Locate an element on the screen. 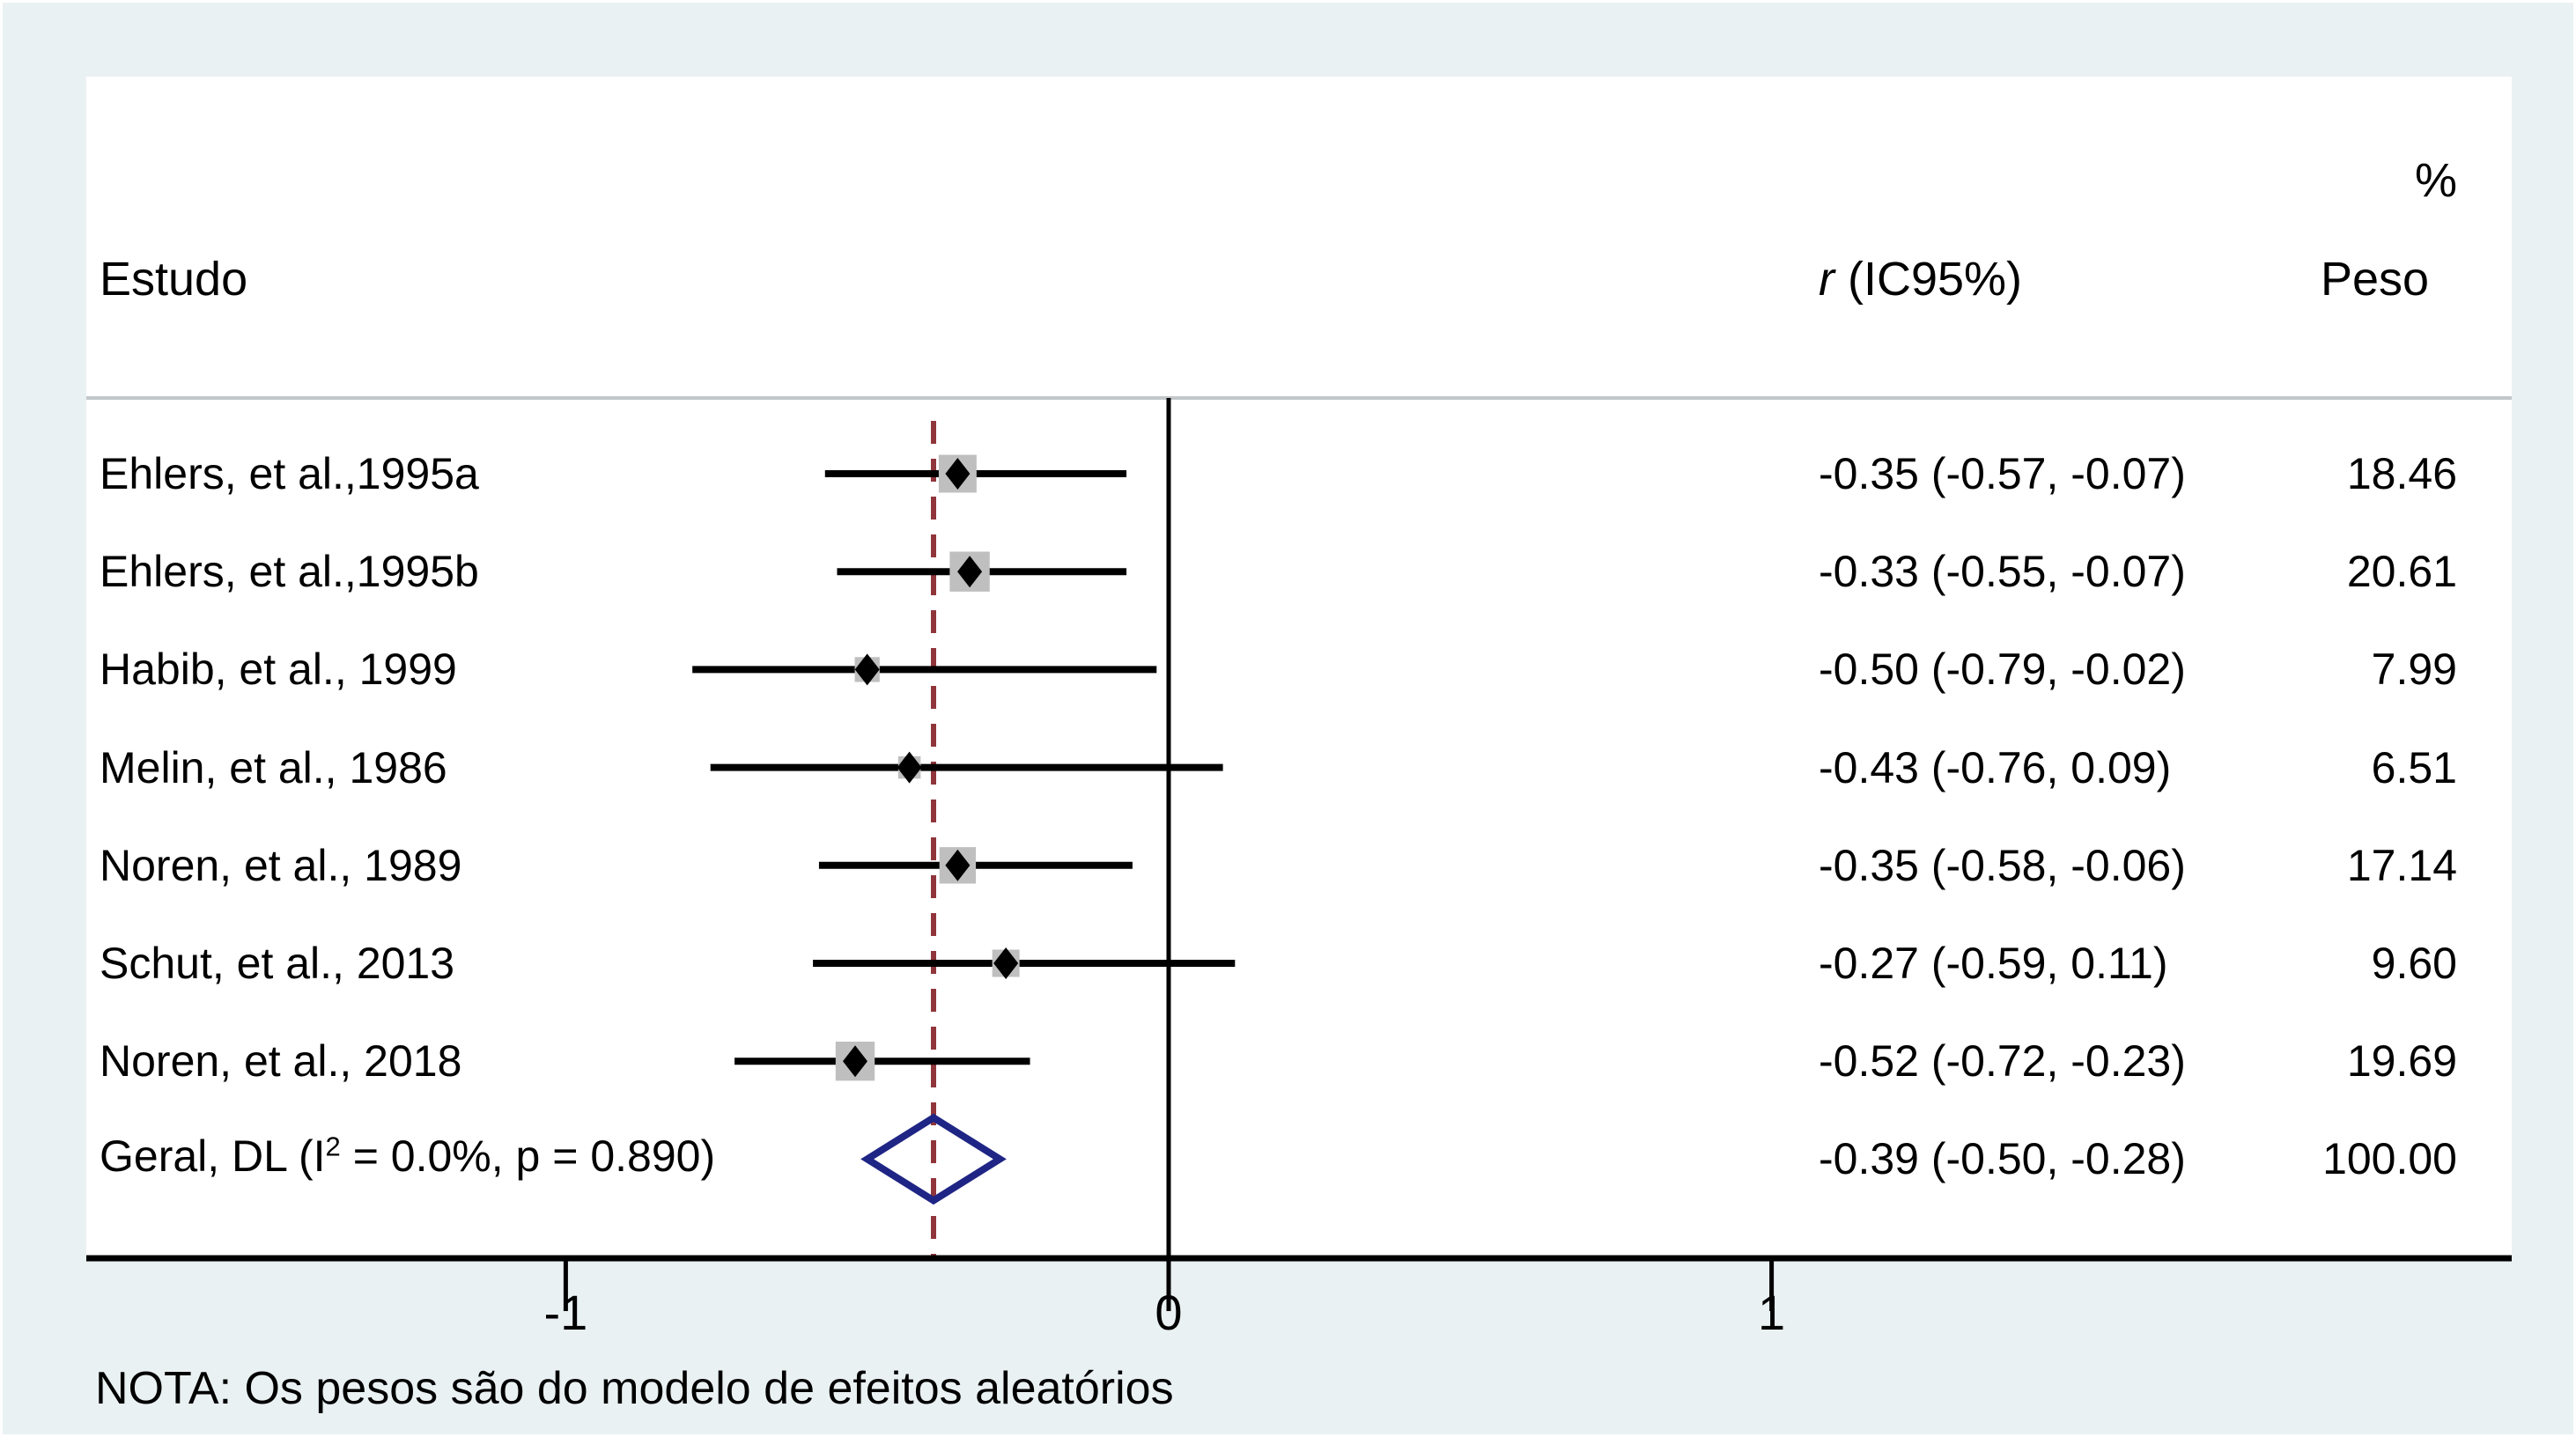 The width and height of the screenshot is (2576, 1437). weight-value: 19.69 is located at coordinates (2401, 1061).